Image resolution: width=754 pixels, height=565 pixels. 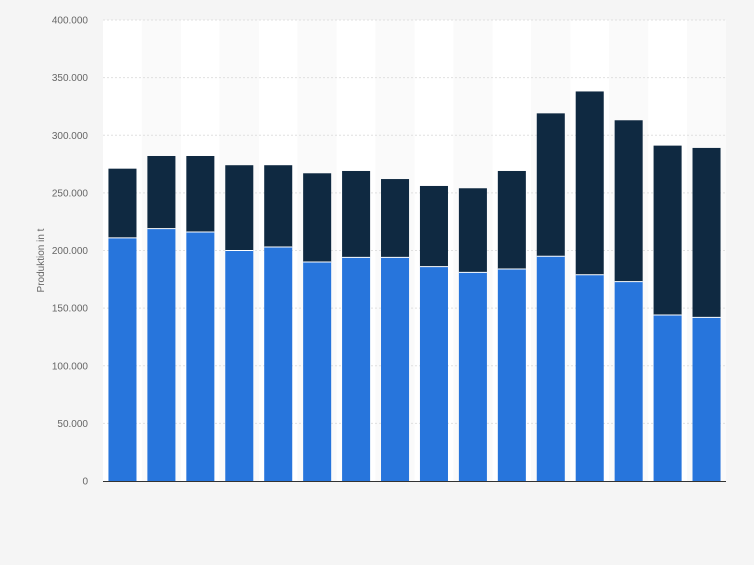 I want to click on y-tick-label-2: 100.000, so click(x=70, y=366).